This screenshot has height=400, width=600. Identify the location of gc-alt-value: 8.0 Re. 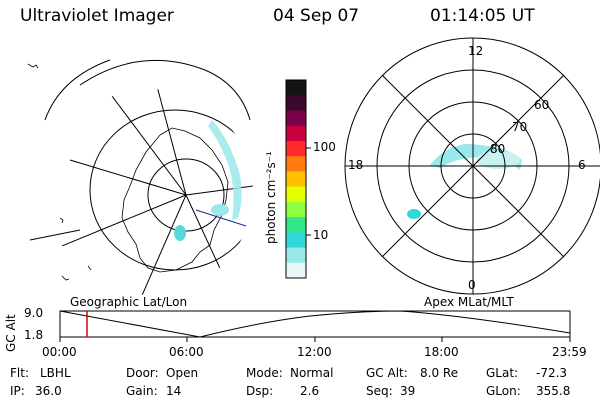
(439, 373).